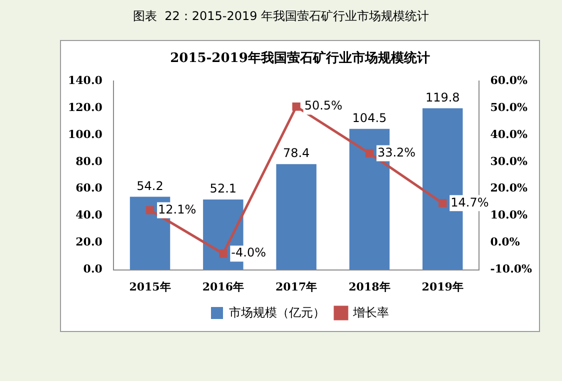  What do you see at coordinates (297, 287) in the screenshot?
I see `x-tick-label: 2017年` at bounding box center [297, 287].